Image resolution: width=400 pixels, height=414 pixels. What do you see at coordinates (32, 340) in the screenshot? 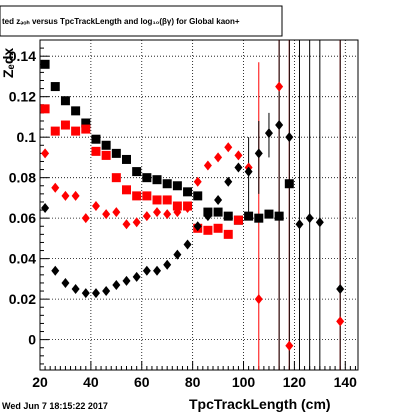
I see `y-tick-label: 0` at bounding box center [32, 340].